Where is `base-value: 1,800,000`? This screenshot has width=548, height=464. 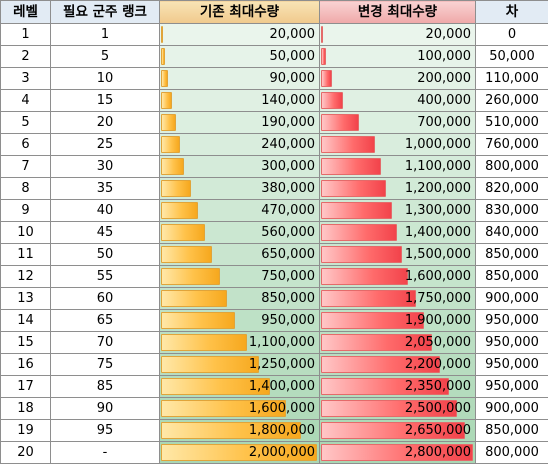 base-value: 1,800,000 is located at coordinates (239, 430).